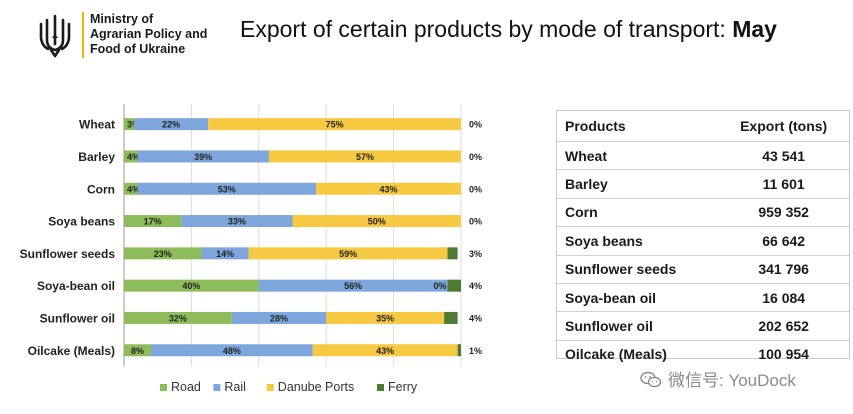 The height and width of the screenshot is (414, 853). I want to click on data-label: 28%, so click(279, 318).